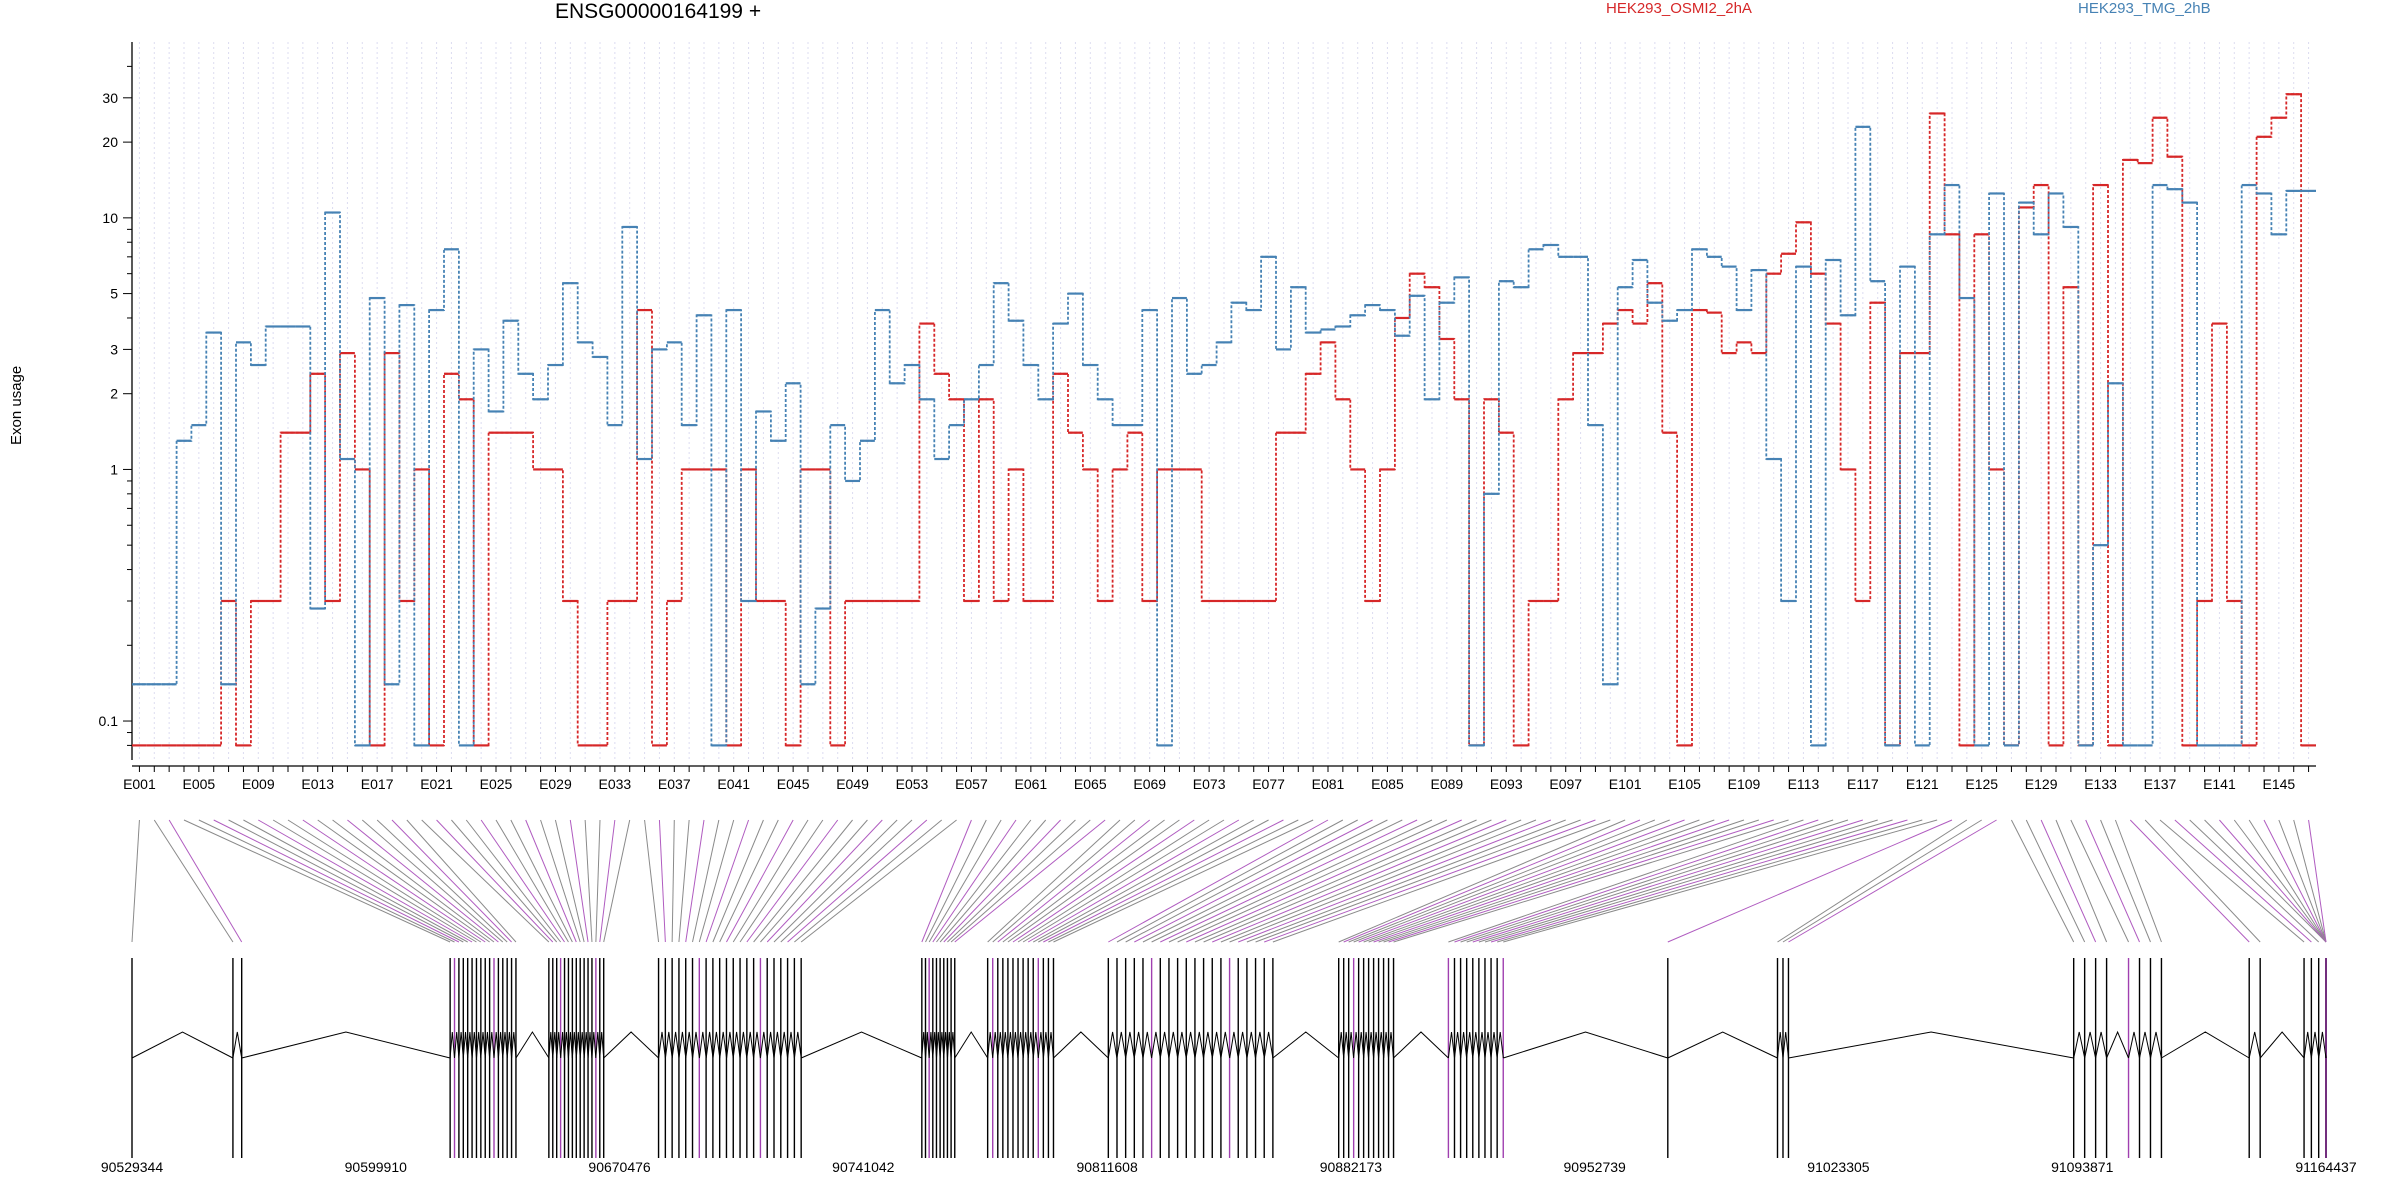 This screenshot has width=2400, height=1200. Describe the element at coordinates (199, 784) in the screenshot. I see `x-tick-label: E005` at that location.